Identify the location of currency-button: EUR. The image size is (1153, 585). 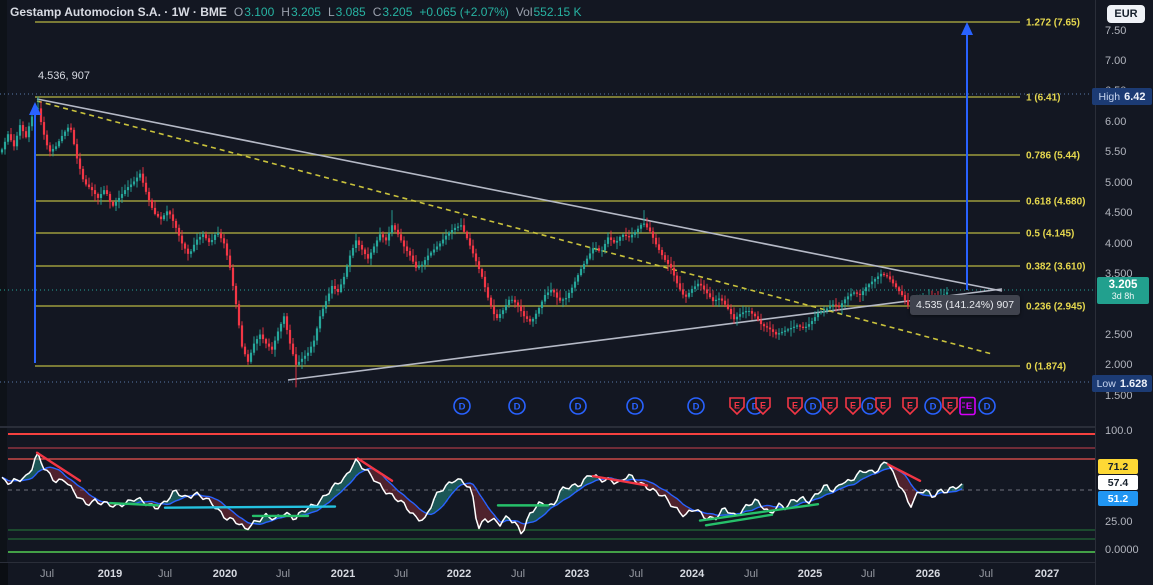
(1126, 14).